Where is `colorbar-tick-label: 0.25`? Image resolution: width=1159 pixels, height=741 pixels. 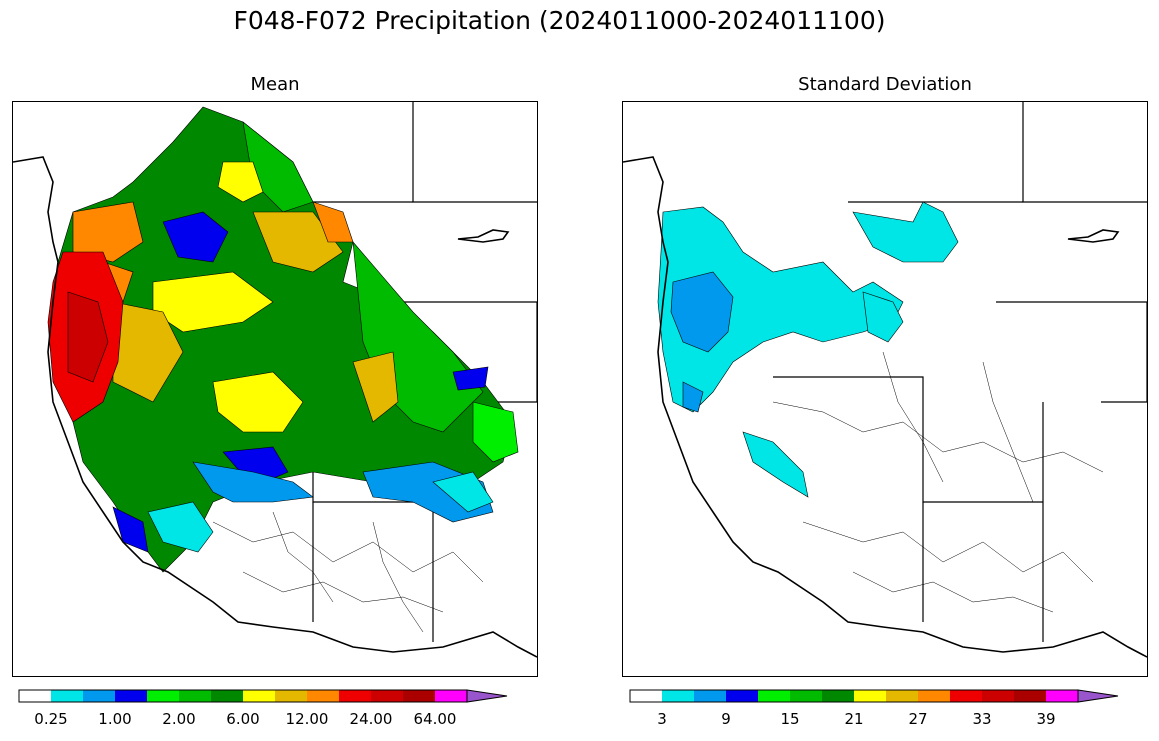
colorbar-tick-label: 0.25 is located at coordinates (51, 719).